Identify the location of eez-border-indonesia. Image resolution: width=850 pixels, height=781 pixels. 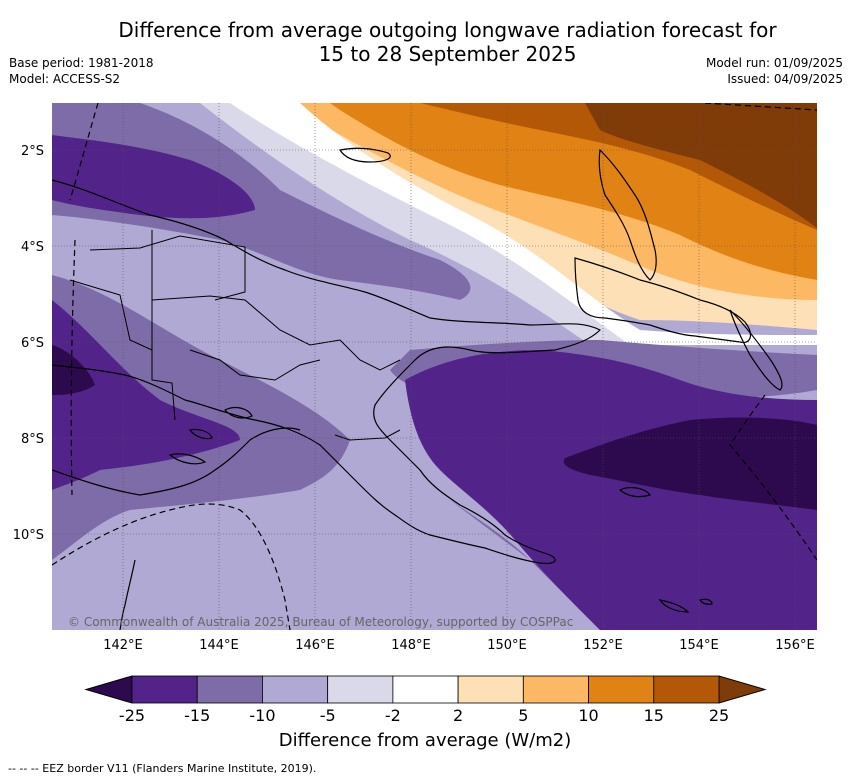
(73, 367).